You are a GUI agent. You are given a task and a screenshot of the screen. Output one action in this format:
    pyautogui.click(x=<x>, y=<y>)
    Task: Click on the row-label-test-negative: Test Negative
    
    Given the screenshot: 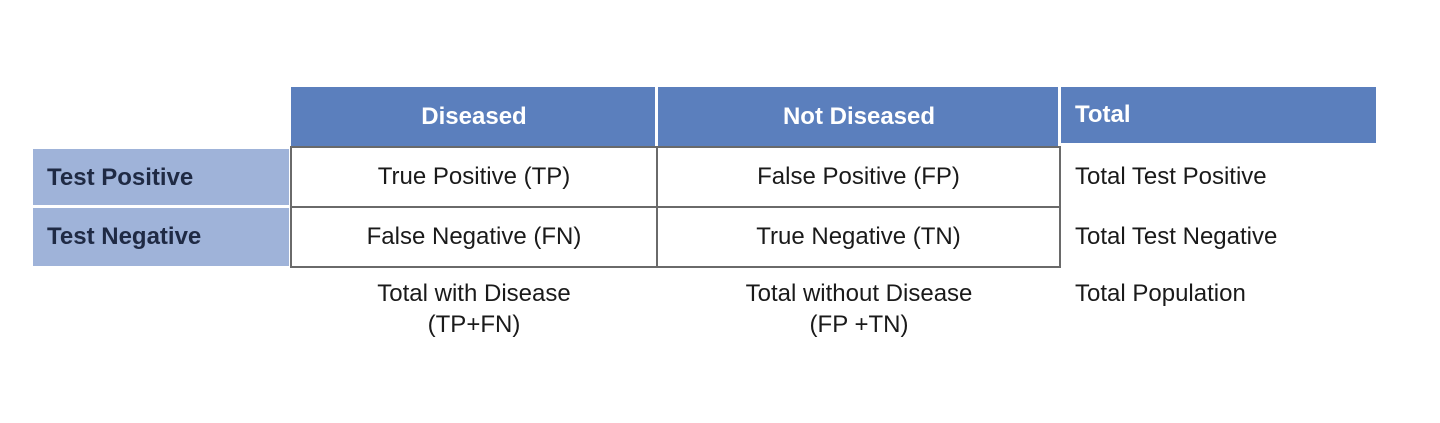 What is the action you would take?
    pyautogui.click(x=161, y=237)
    